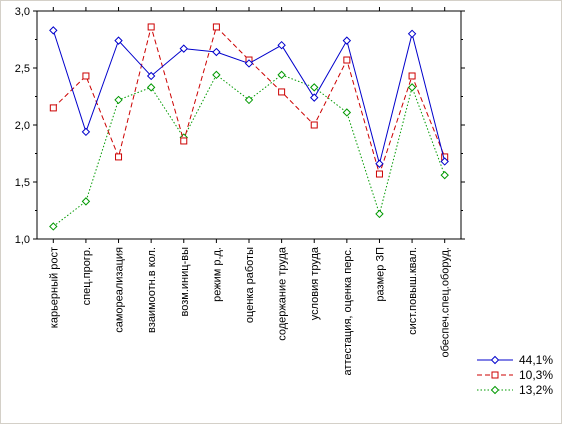 The width and height of the screenshot is (562, 428). What do you see at coordinates (515, 360) in the screenshot?
I see `legend-entry: 44,1%` at bounding box center [515, 360].